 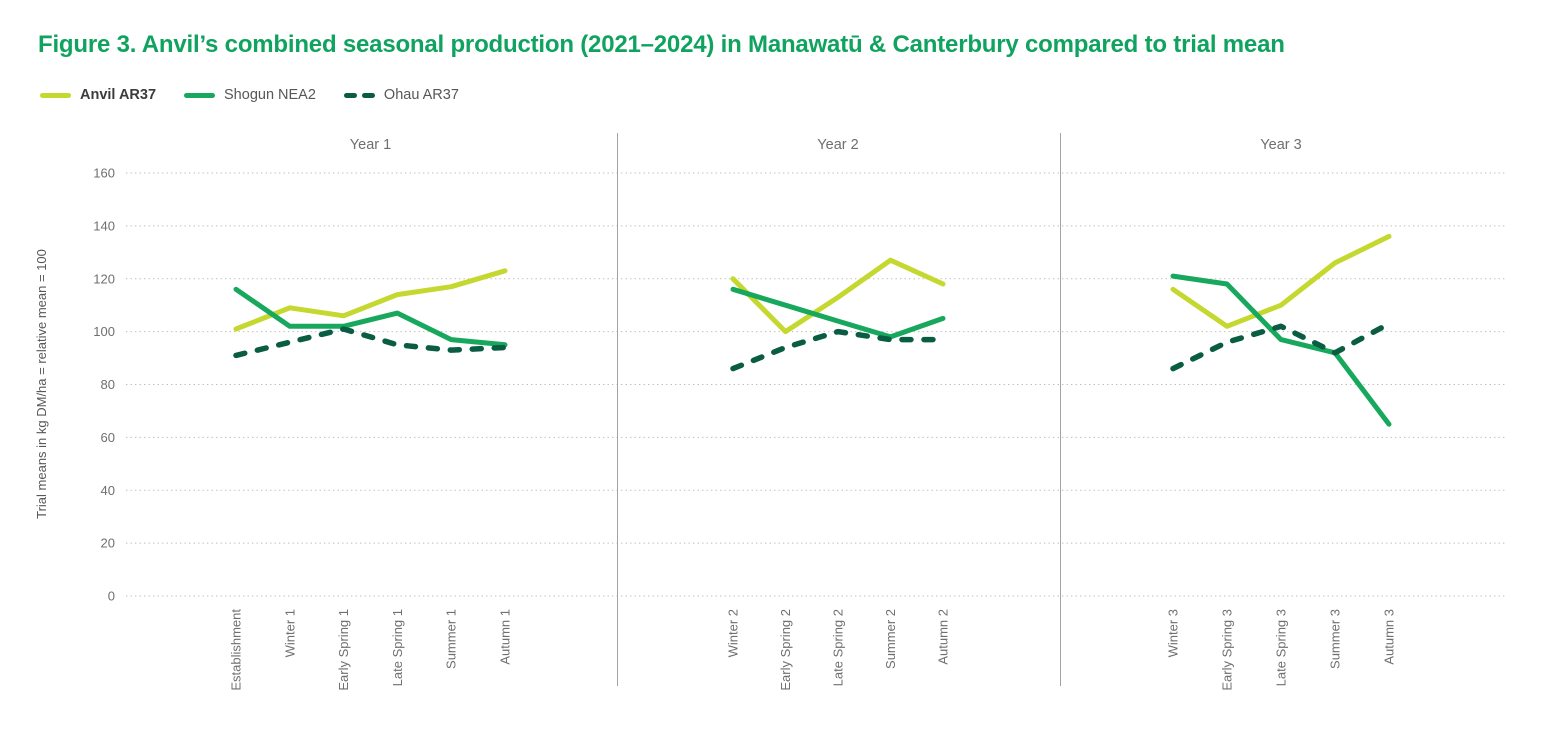 I want to click on x-tick-label: Late Spring 2, so click(x=838, y=647).